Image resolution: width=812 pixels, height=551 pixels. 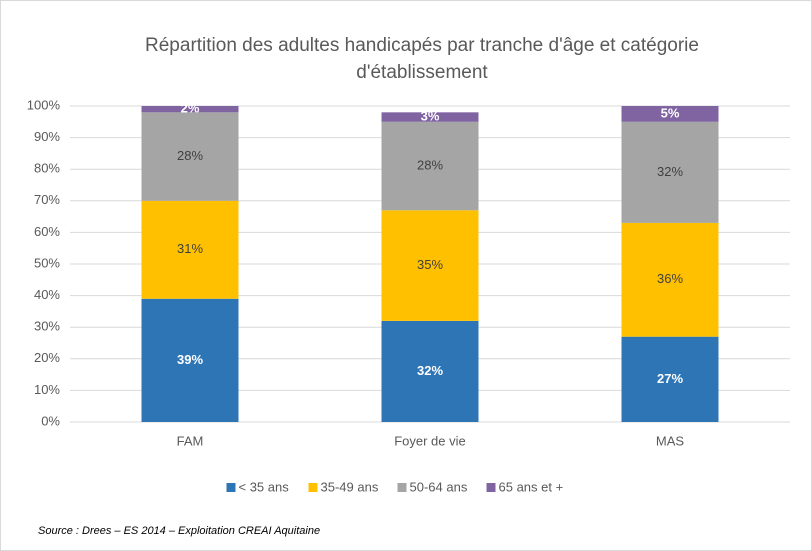 I want to click on y-tick-label: 60%, so click(x=47, y=231).